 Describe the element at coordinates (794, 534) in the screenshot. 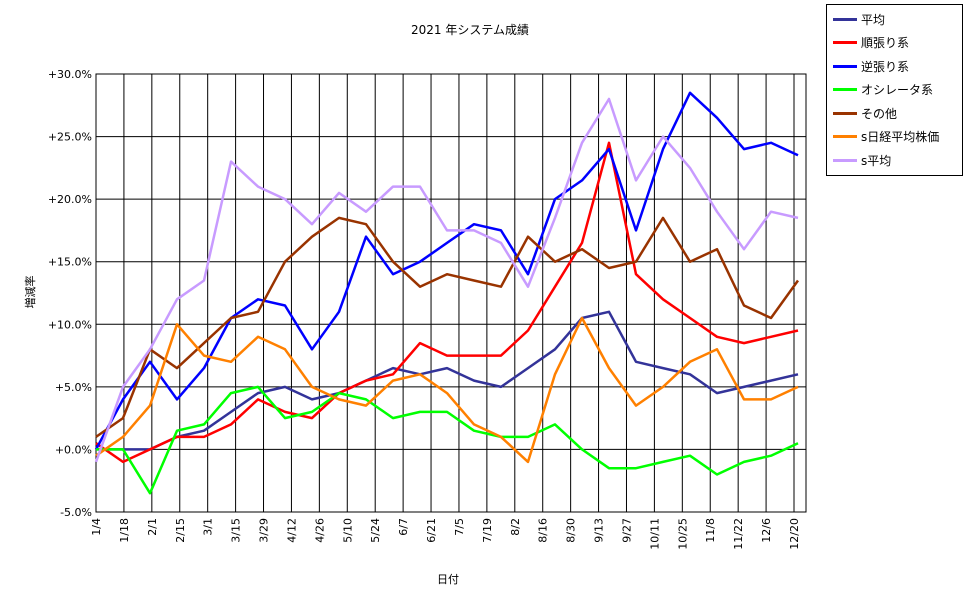

I see `x-tick-label: 12/20` at that location.